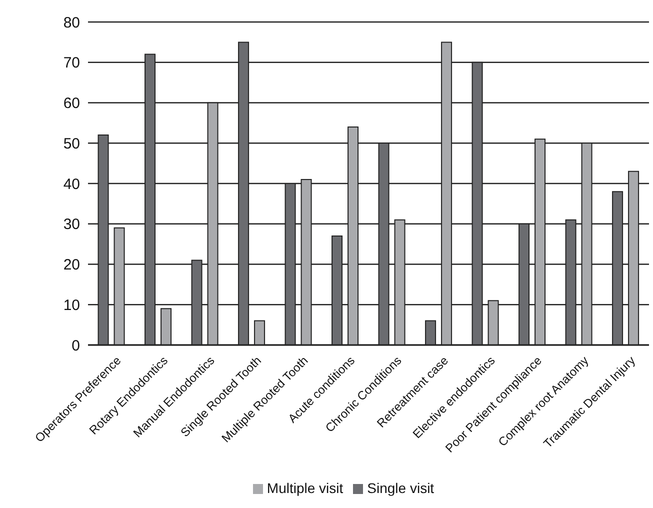  Describe the element at coordinates (71, 23) in the screenshot. I see `y-tick-label: 80` at that location.